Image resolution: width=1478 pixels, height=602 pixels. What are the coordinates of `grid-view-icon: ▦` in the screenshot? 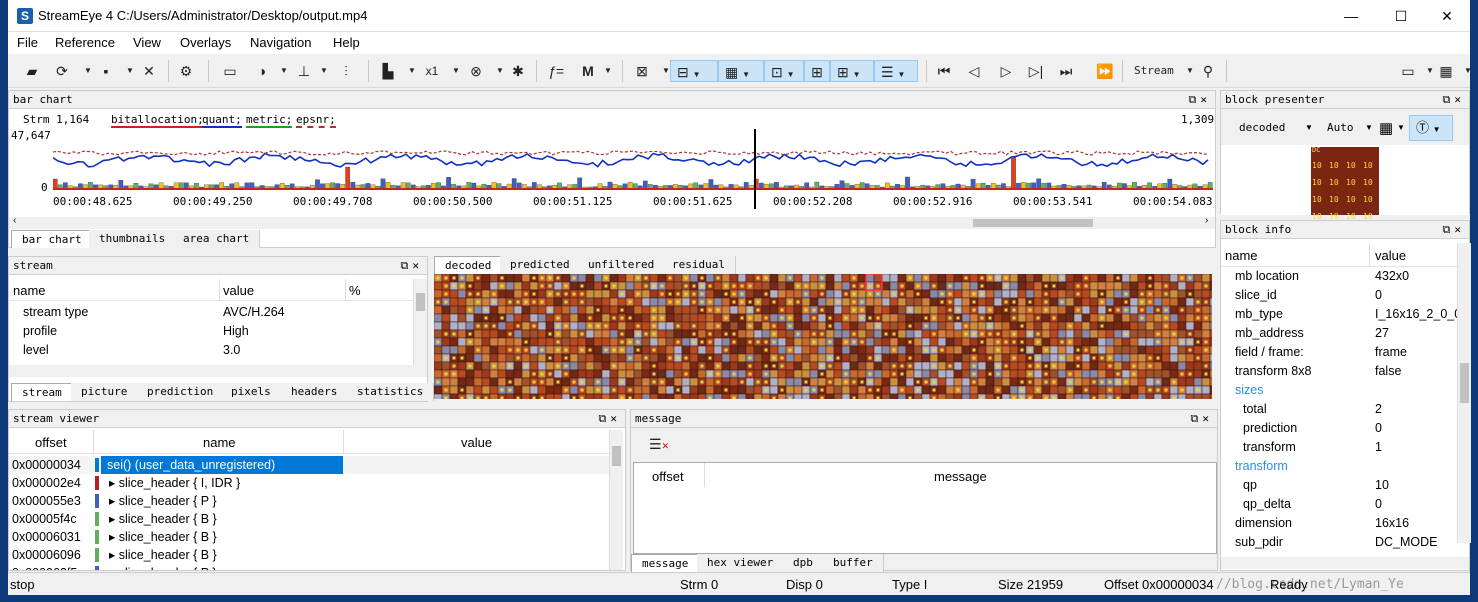 It's located at (1446, 71).